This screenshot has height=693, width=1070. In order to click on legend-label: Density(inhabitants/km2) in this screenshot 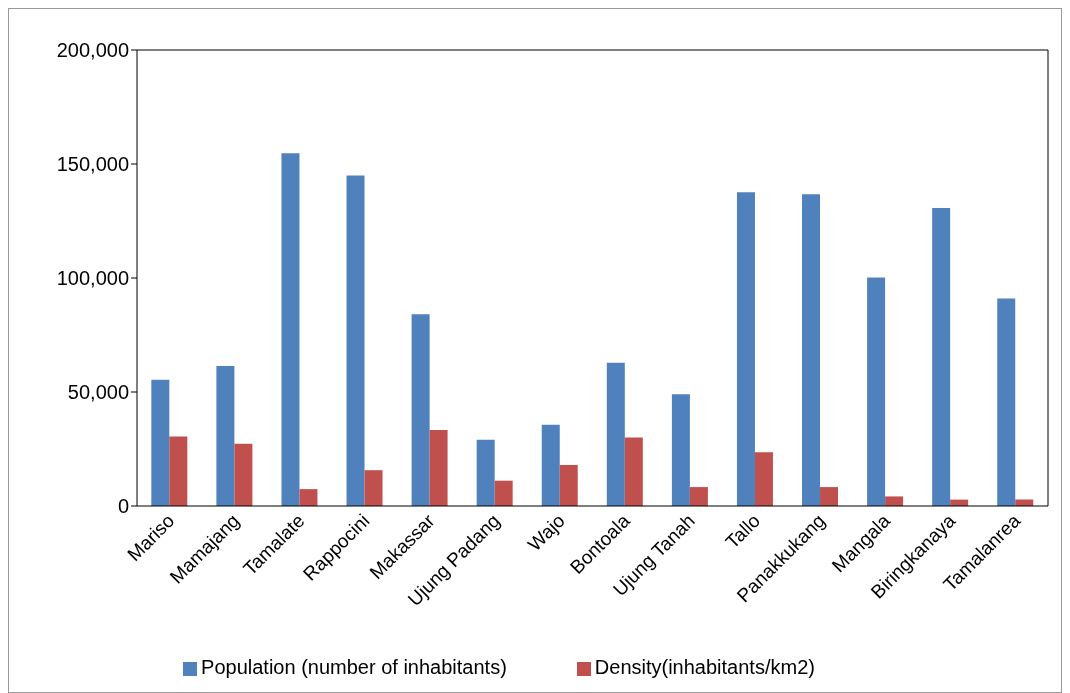, I will do `click(704, 667)`.